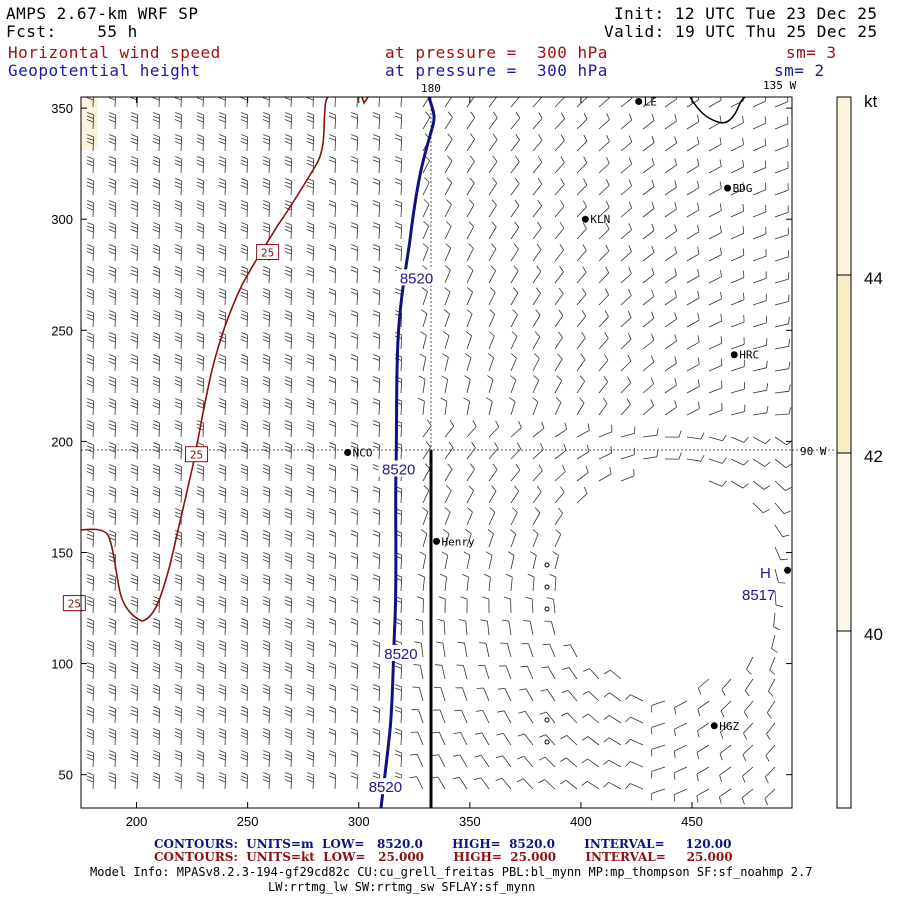 This screenshot has width=900, height=900. I want to click on station-label: NCO, so click(363, 453).